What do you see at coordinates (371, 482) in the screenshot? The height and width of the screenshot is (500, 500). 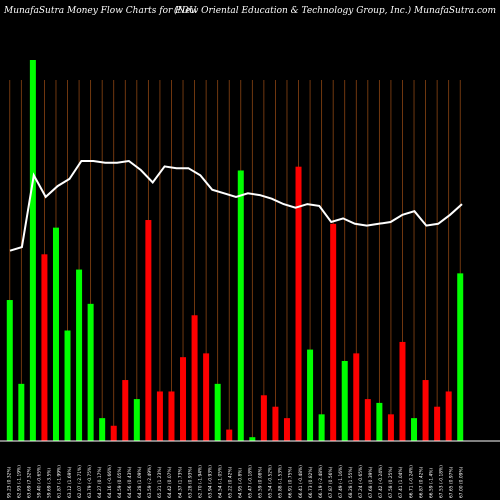 I see `x-tick-label: 67.68 (0.39%)` at bounding box center [371, 482].